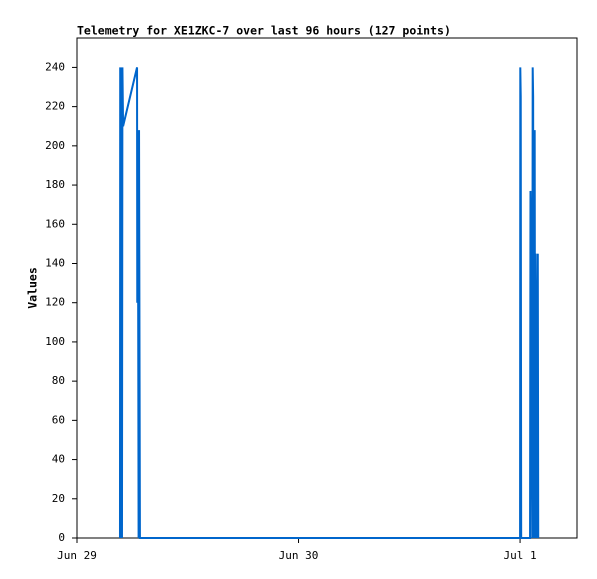 The height and width of the screenshot is (579, 597). What do you see at coordinates (55, 66) in the screenshot?
I see `y-tick-label: 240` at bounding box center [55, 66].